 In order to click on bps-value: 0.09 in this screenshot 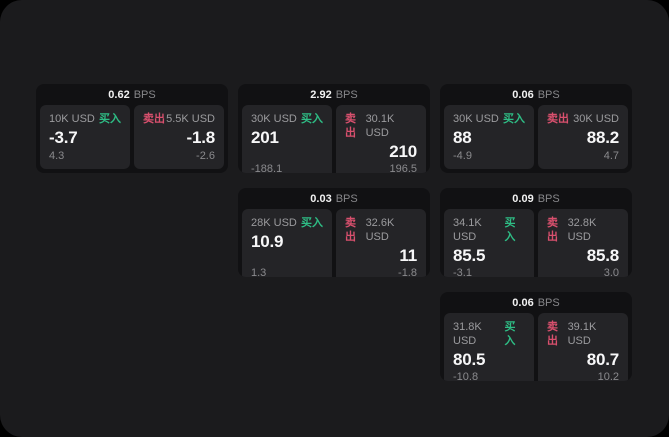, I will do `click(523, 198)`.